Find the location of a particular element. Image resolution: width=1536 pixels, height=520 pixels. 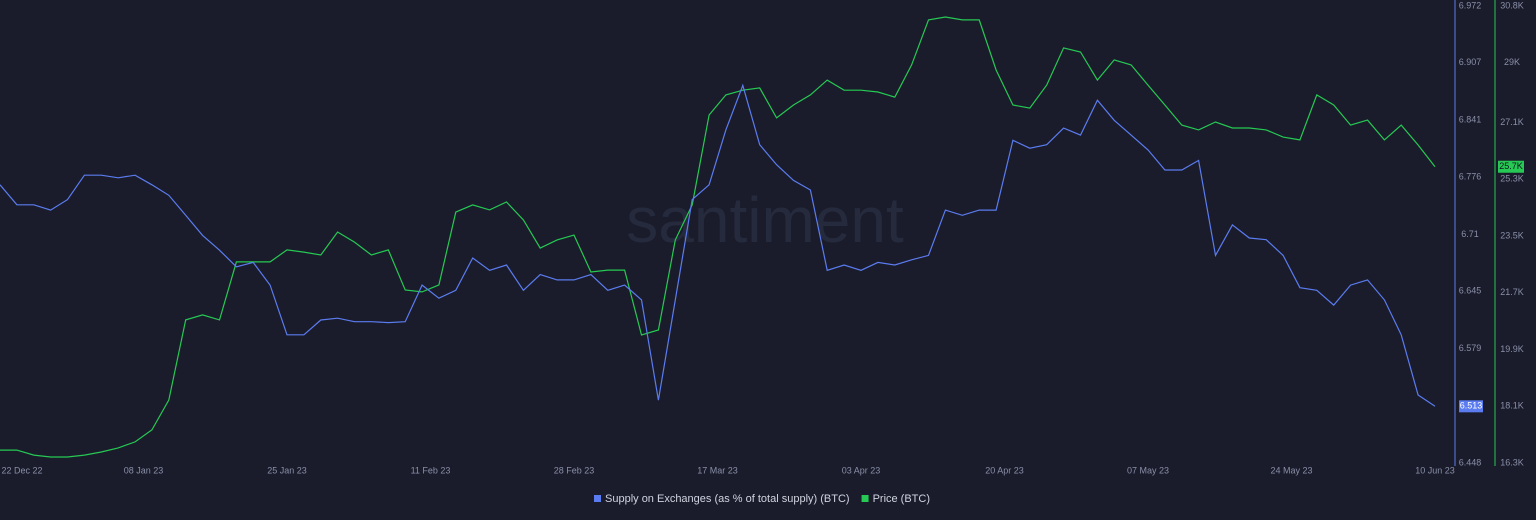

x-tick-label: 07 May 23 is located at coordinates (1148, 470).